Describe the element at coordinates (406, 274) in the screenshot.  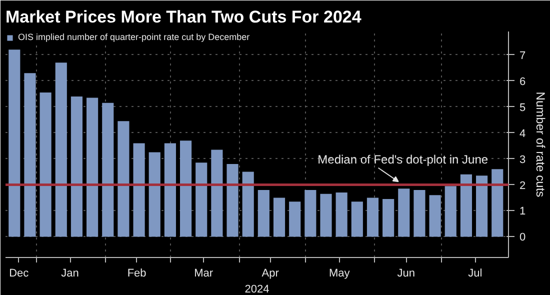
I see `x-tick-label: Jun` at that location.